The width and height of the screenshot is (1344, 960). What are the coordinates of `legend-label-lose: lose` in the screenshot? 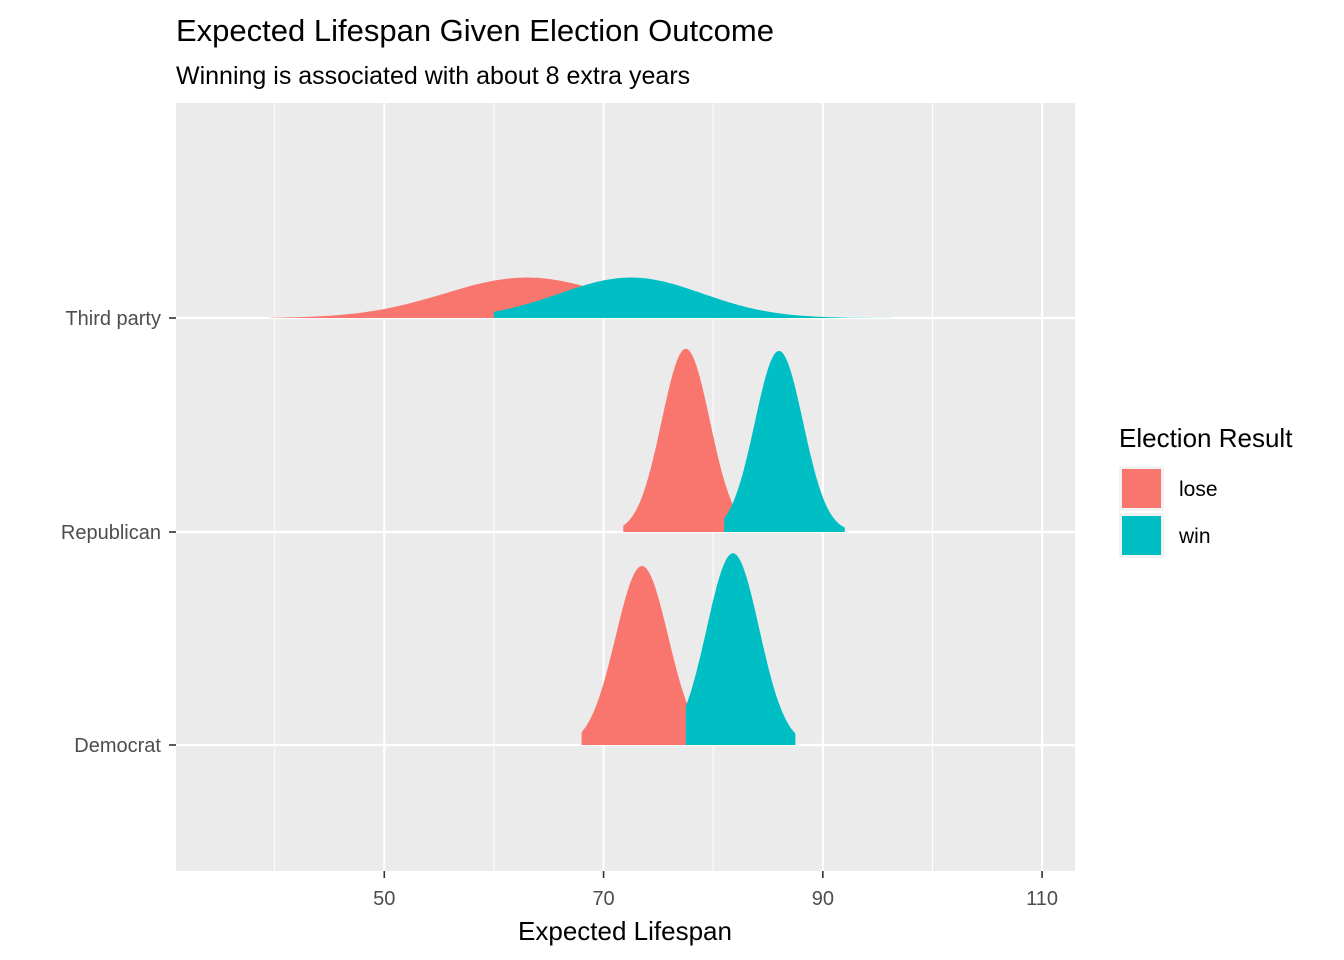 It's located at (1198, 489).